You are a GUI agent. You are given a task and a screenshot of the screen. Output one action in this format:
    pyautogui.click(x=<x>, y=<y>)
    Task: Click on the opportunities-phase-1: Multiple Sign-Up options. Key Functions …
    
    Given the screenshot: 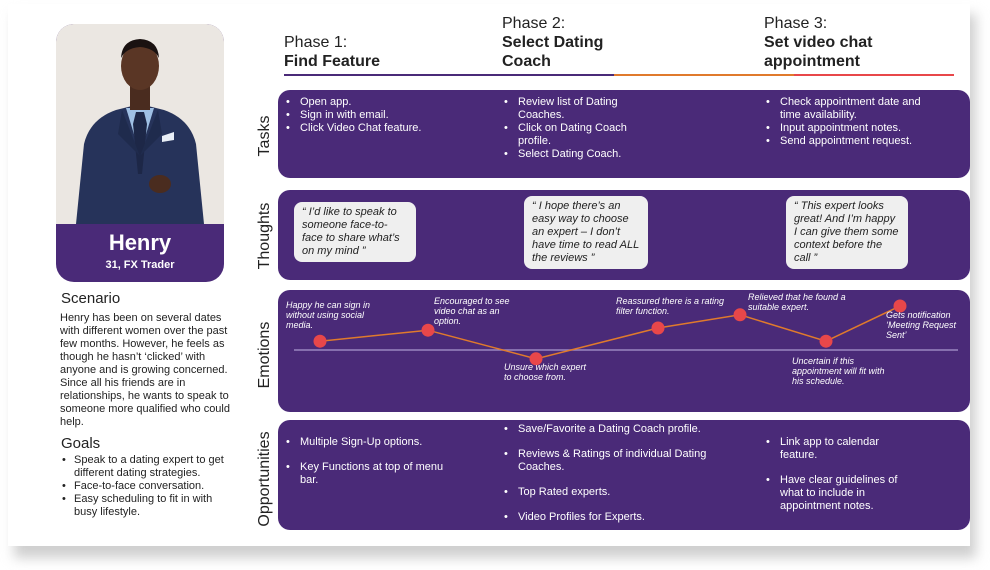 What is the action you would take?
    pyautogui.click(x=367, y=467)
    